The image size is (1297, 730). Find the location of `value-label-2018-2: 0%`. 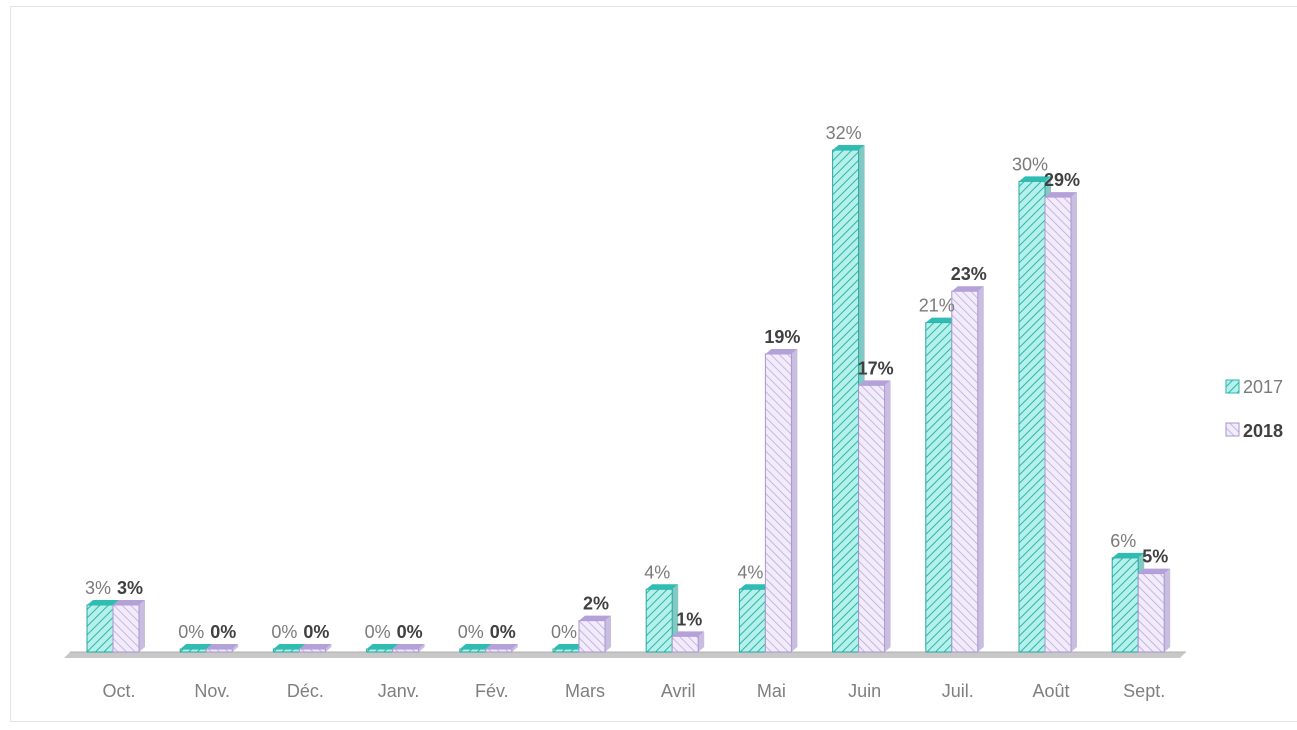

value-label-2018-2: 0% is located at coordinates (316, 632).